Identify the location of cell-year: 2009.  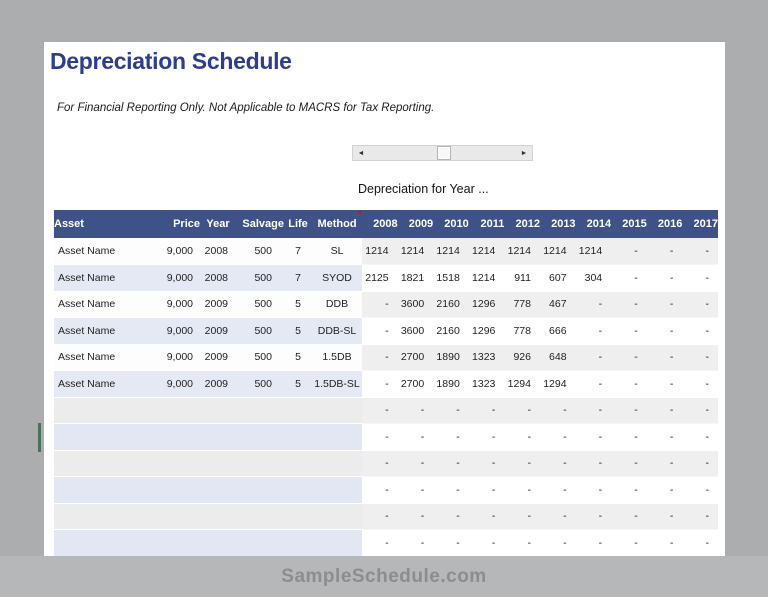
(218, 357).